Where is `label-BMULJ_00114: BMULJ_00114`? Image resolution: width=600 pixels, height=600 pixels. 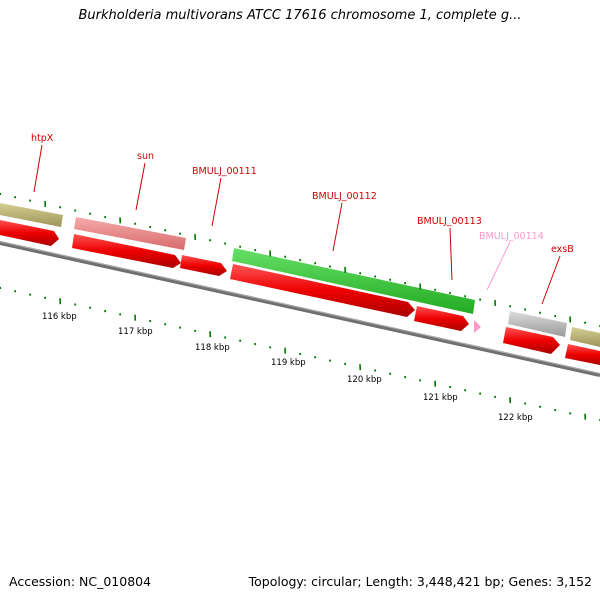 label-BMULJ_00114: BMULJ_00114 is located at coordinates (511, 236).